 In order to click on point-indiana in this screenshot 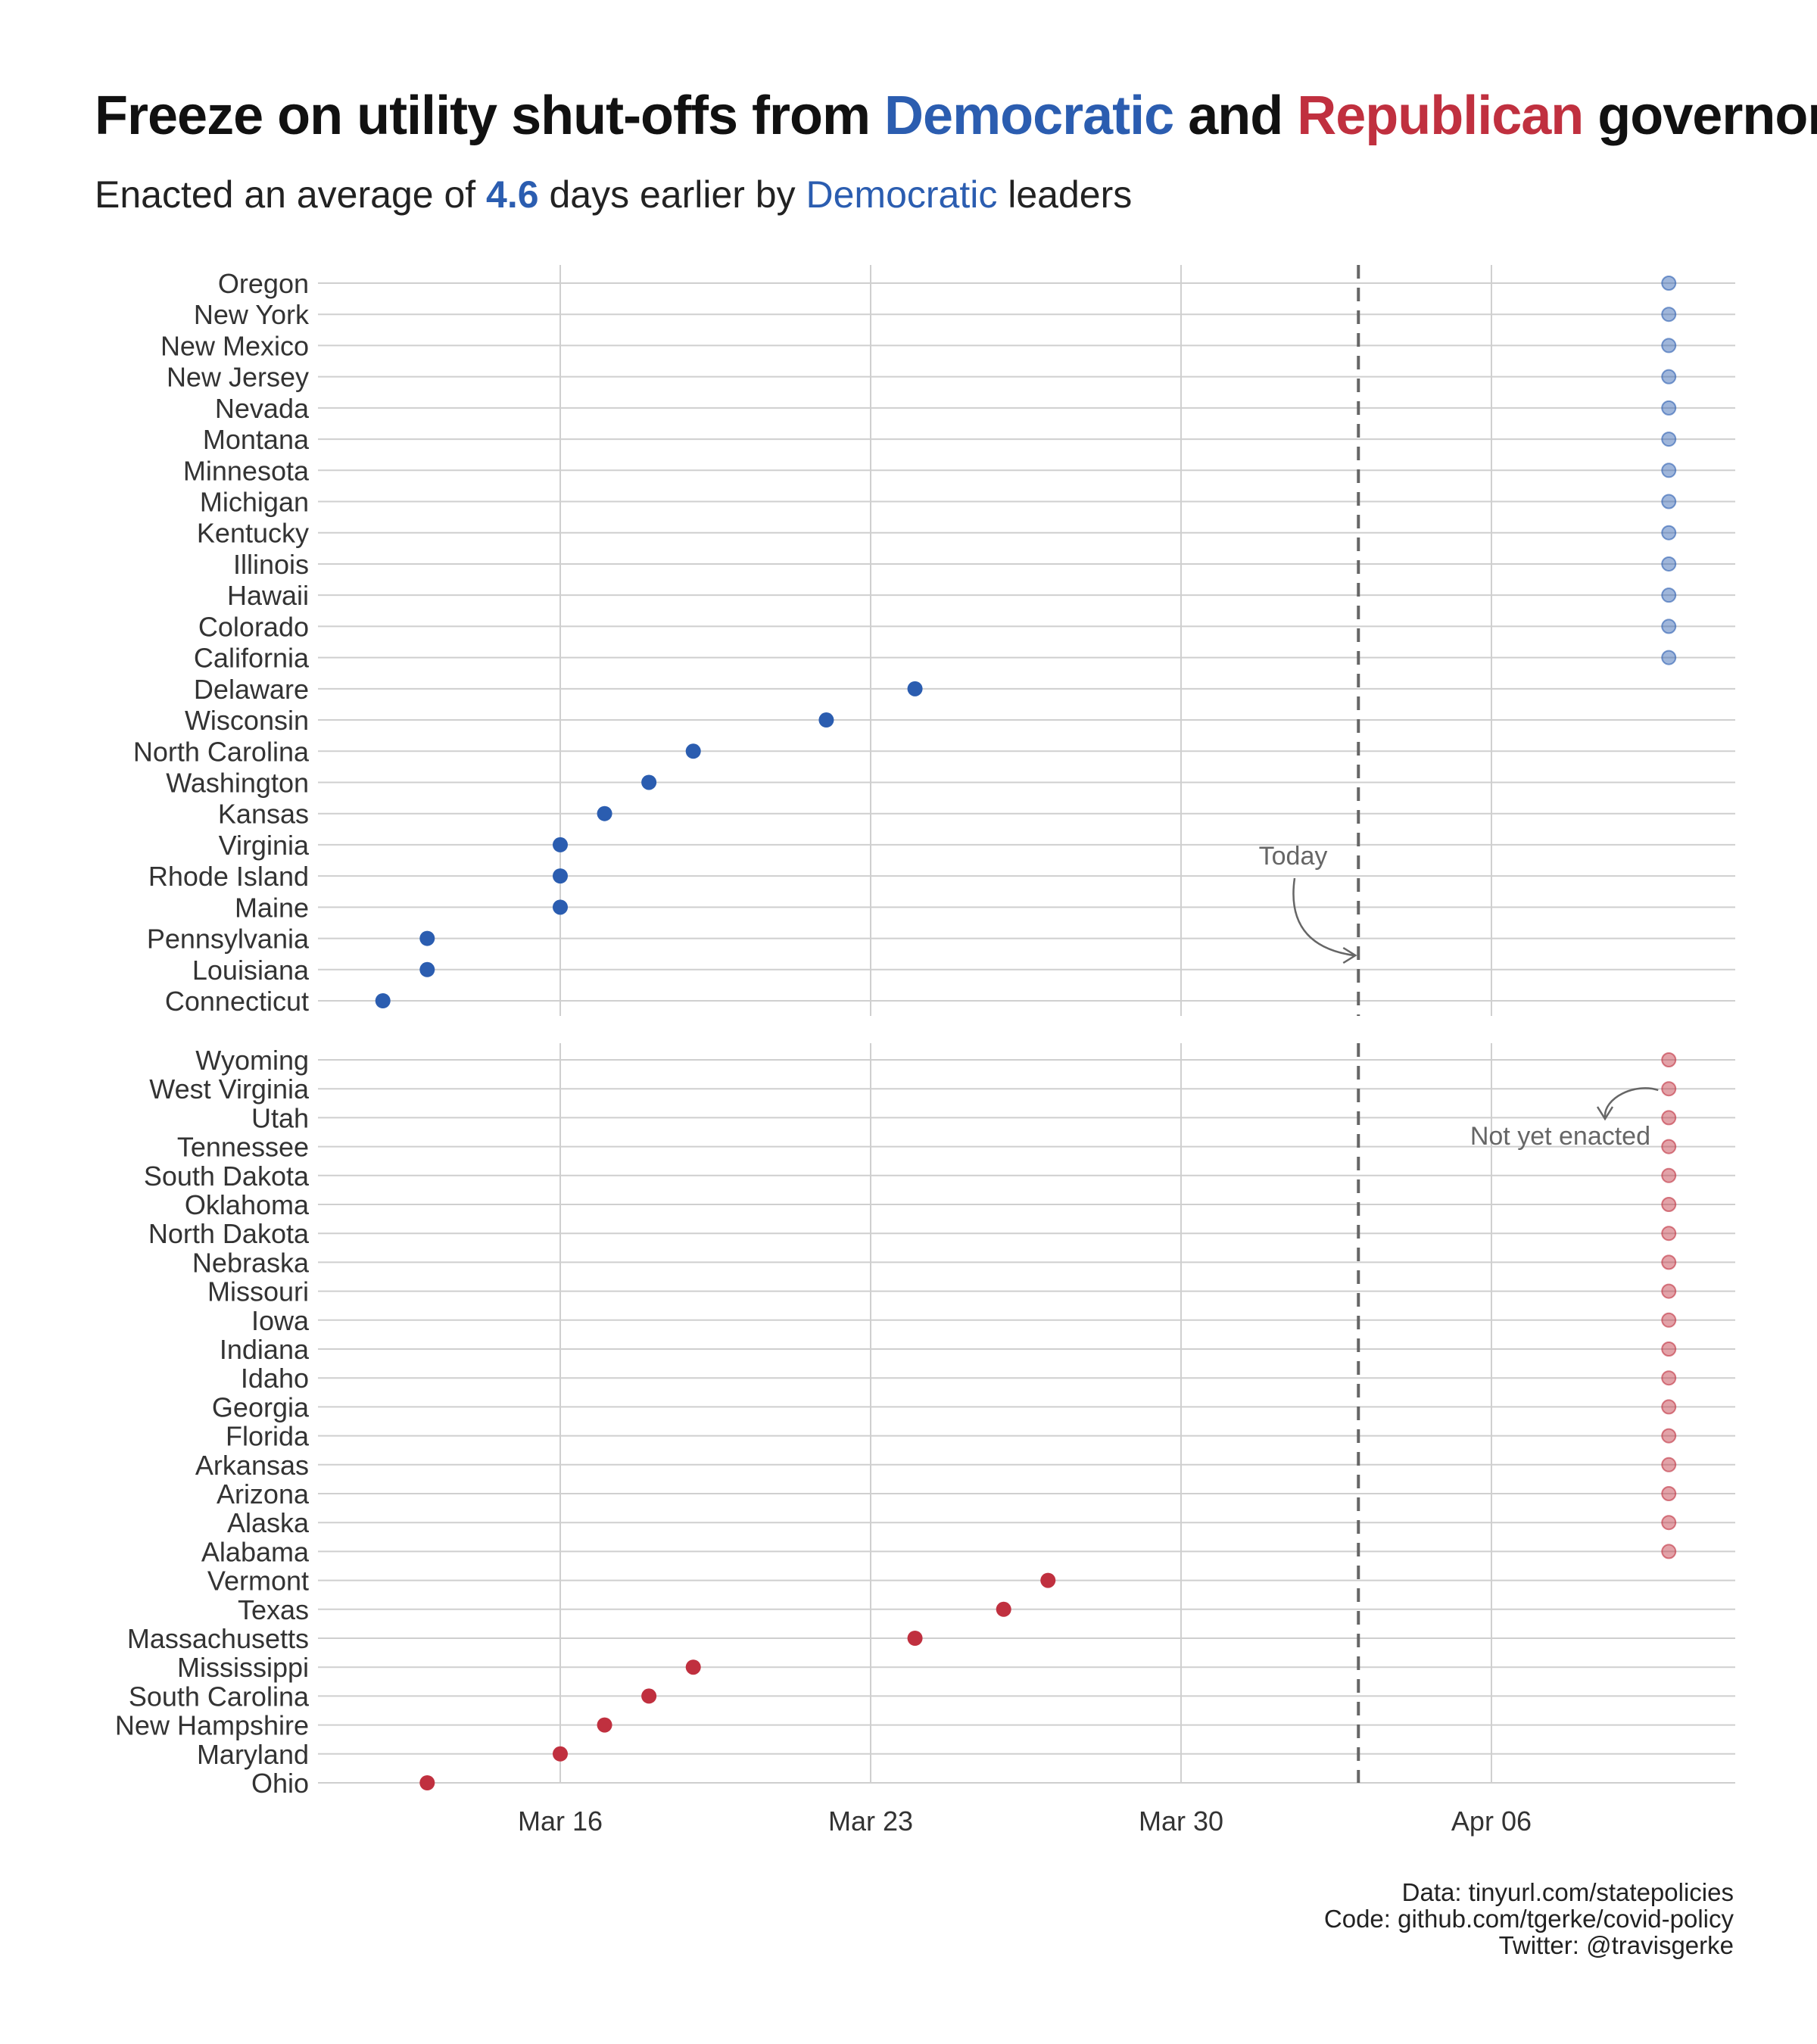, I will do `click(1669, 1349)`.